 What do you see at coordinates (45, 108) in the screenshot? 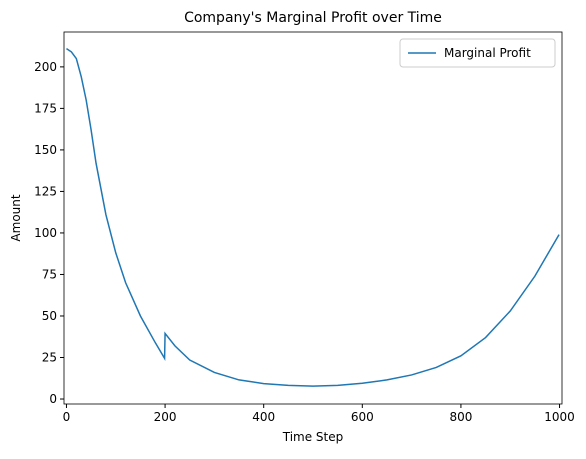
I see `y-tick-label: 175` at bounding box center [45, 108].